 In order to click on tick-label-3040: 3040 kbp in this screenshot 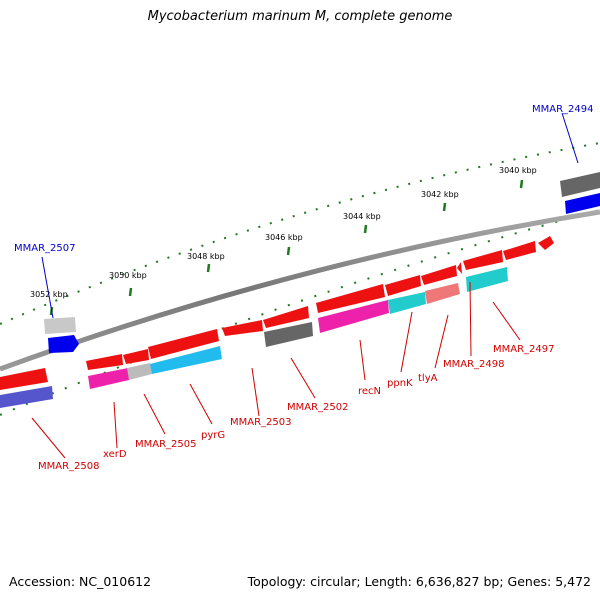, I will do `click(518, 170)`.